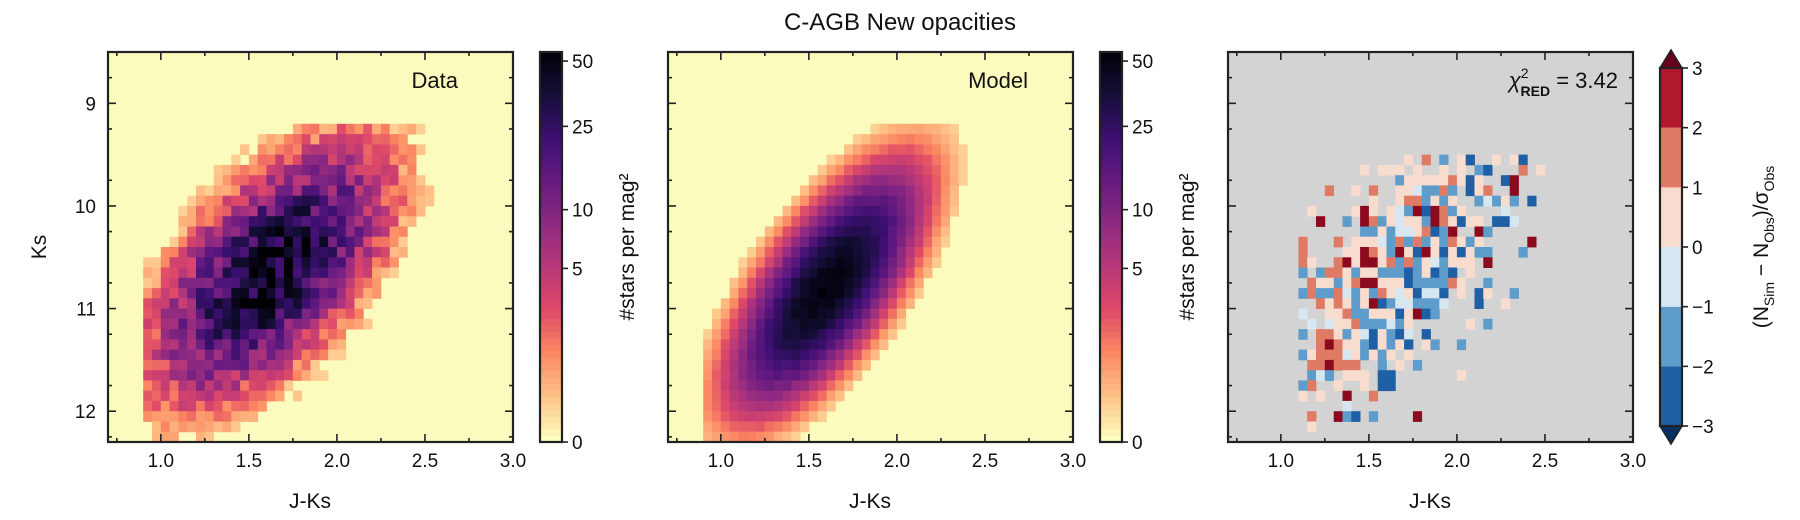 This screenshot has width=1800, height=520. Describe the element at coordinates (39, 247) in the screenshot. I see `panel-data-ylabel: Ks` at that location.